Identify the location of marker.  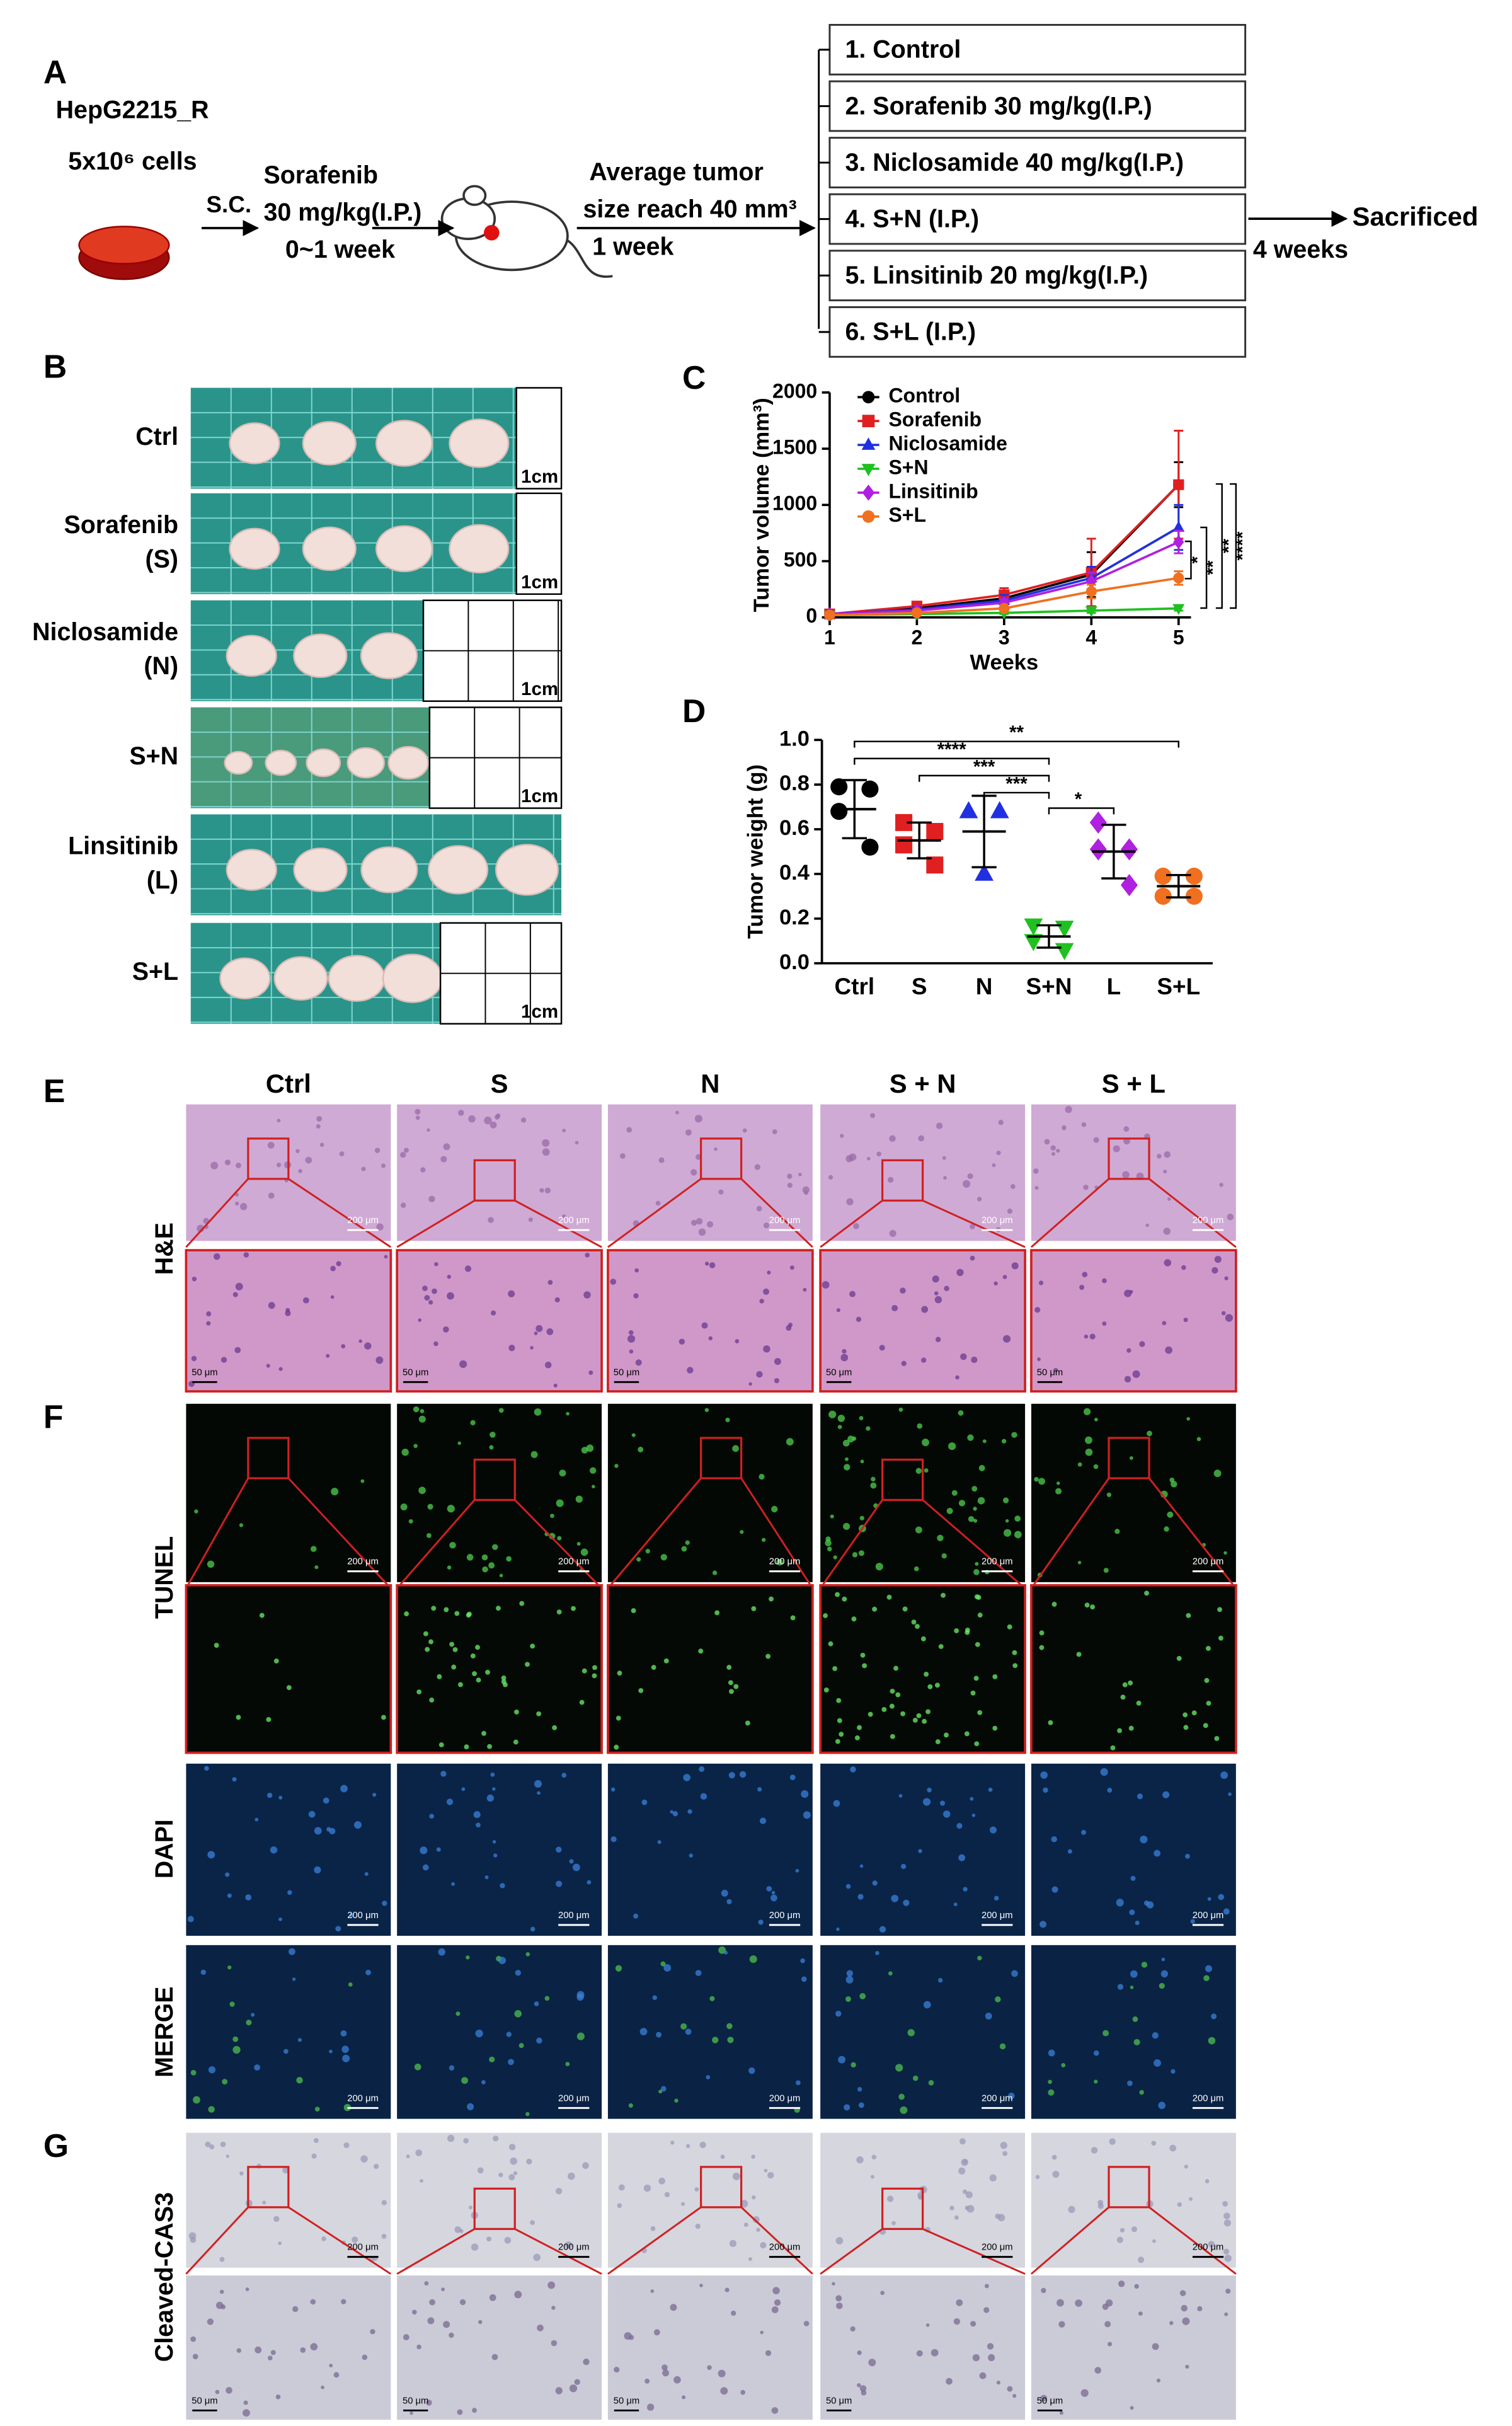
(904, 845).